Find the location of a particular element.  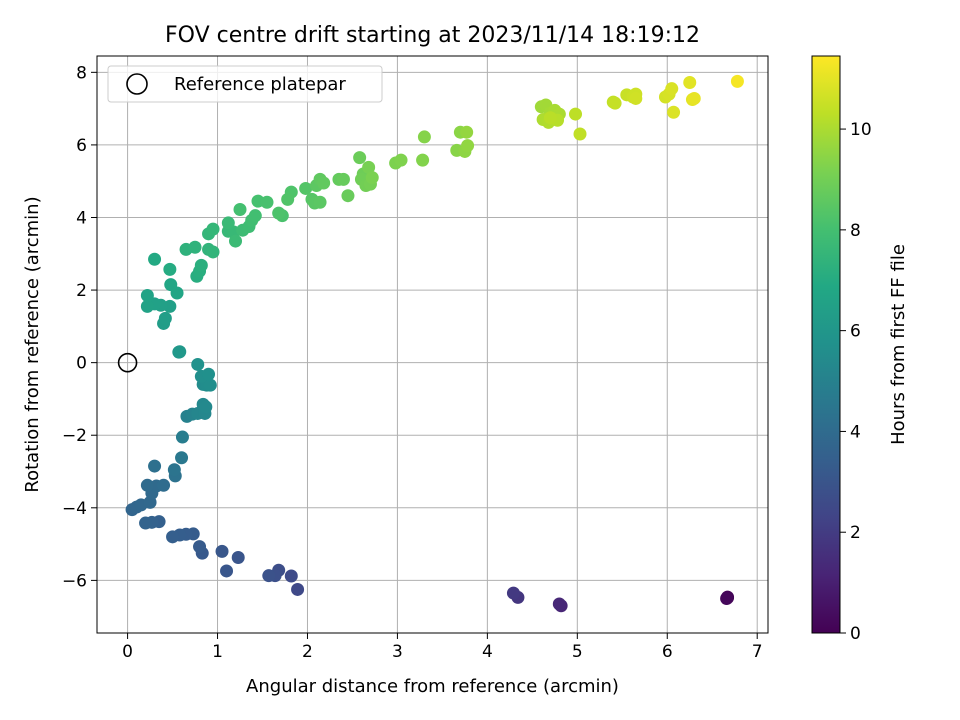

x-tick-label: 7 is located at coordinates (757, 652).